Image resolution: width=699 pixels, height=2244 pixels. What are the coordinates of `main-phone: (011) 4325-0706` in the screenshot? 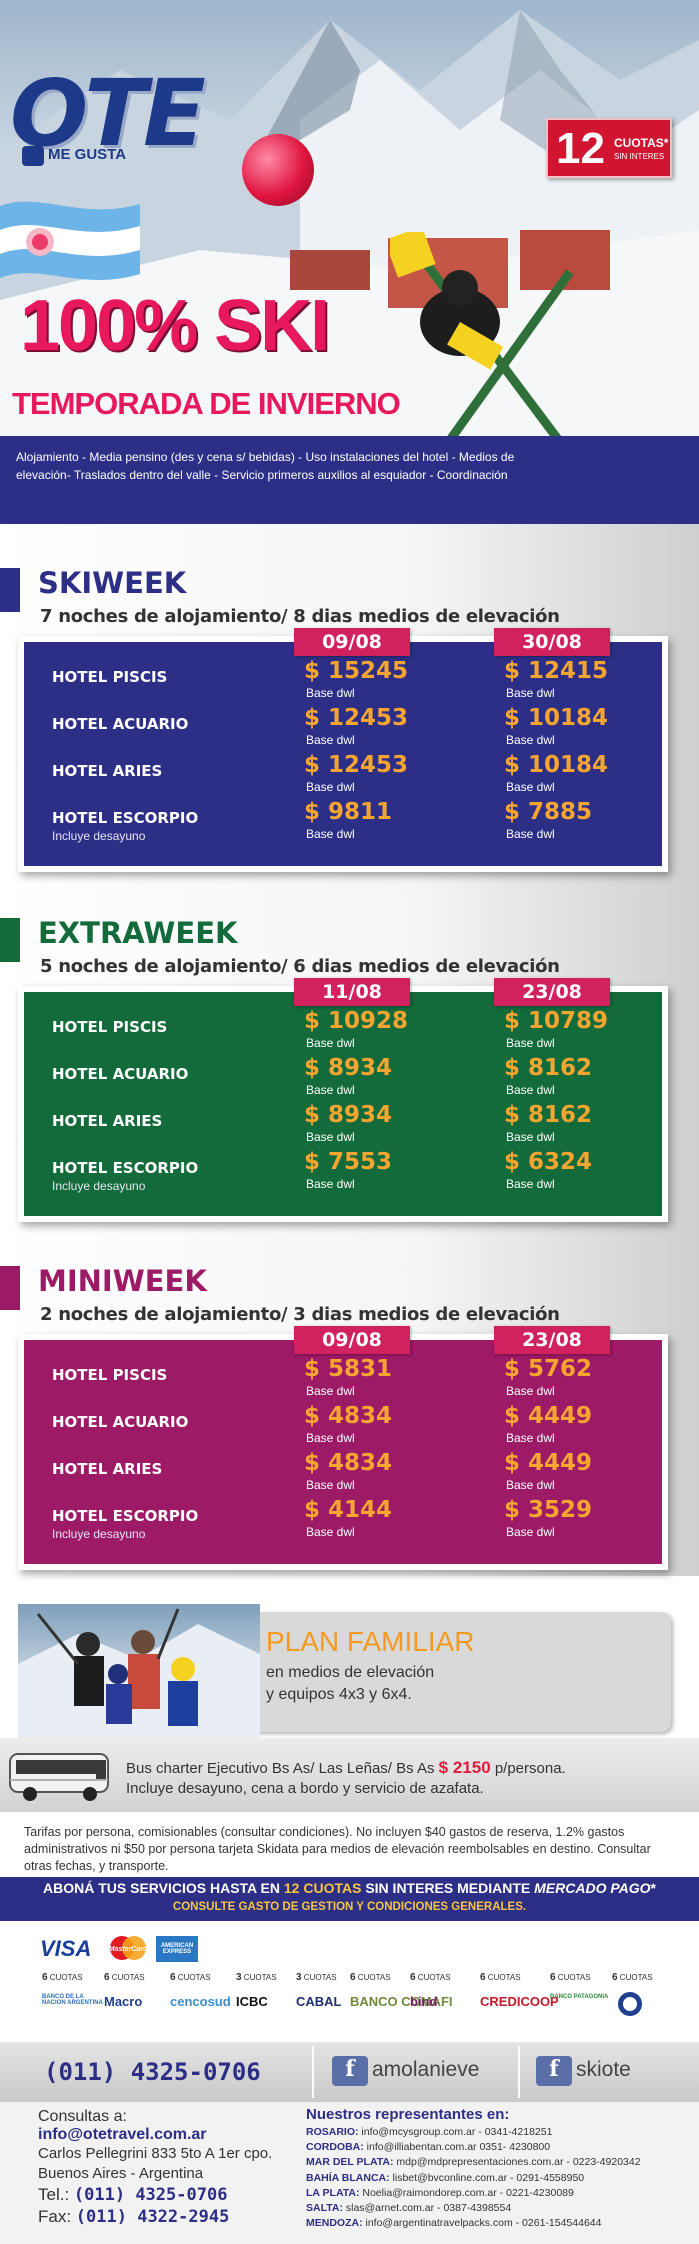 It's located at (152, 2072).